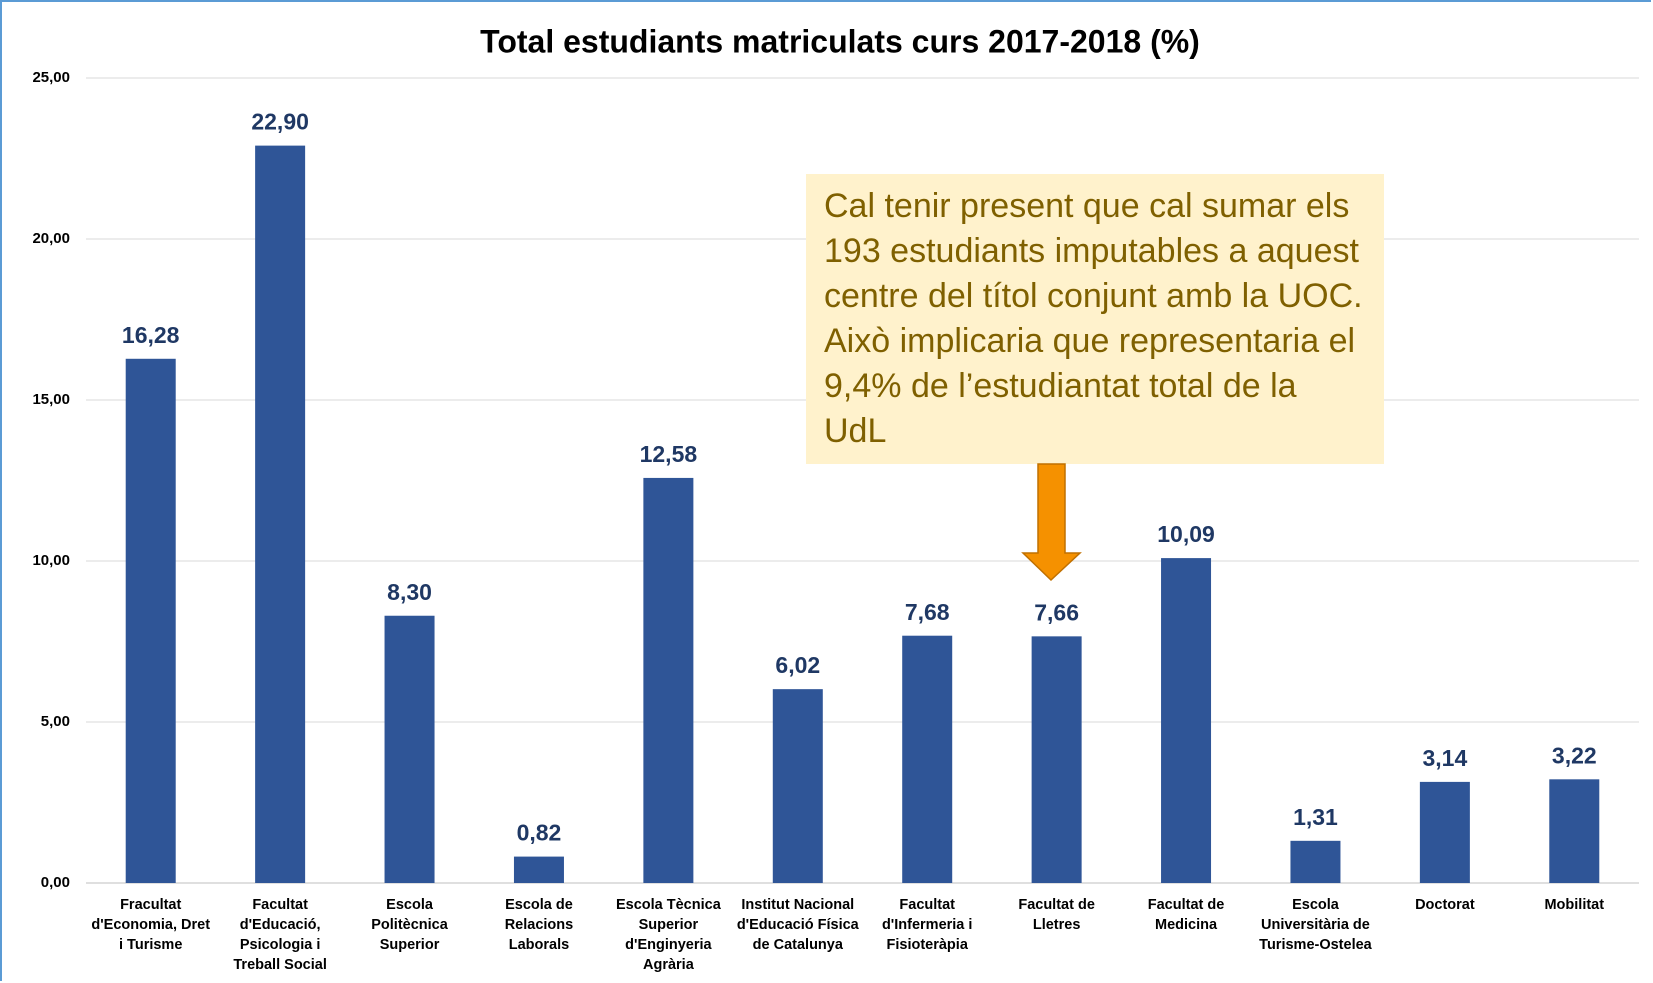  What do you see at coordinates (409, 925) in the screenshot?
I see `x-tick-label: Escola Politècnica Superior` at bounding box center [409, 925].